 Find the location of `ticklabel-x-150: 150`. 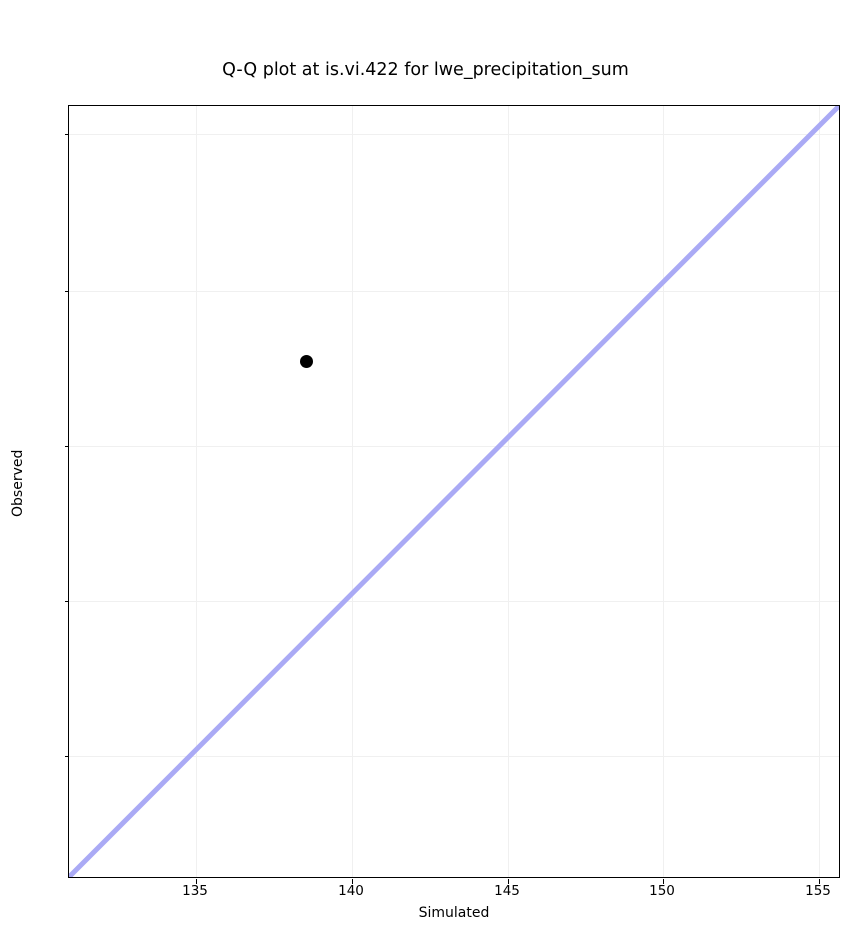

ticklabel-x-150: 150 is located at coordinates (662, 891).